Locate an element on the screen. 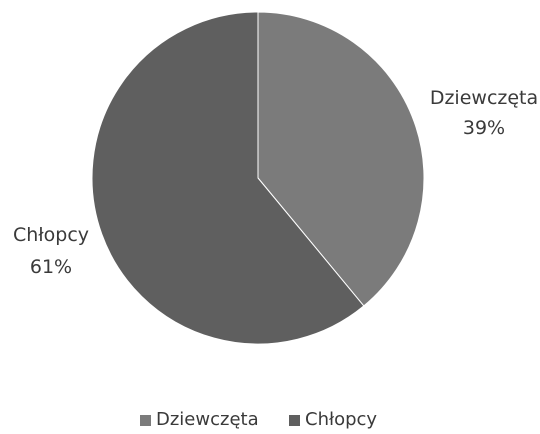 The width and height of the screenshot is (540, 434). slice-label-name: Chłopcy is located at coordinates (51, 235).